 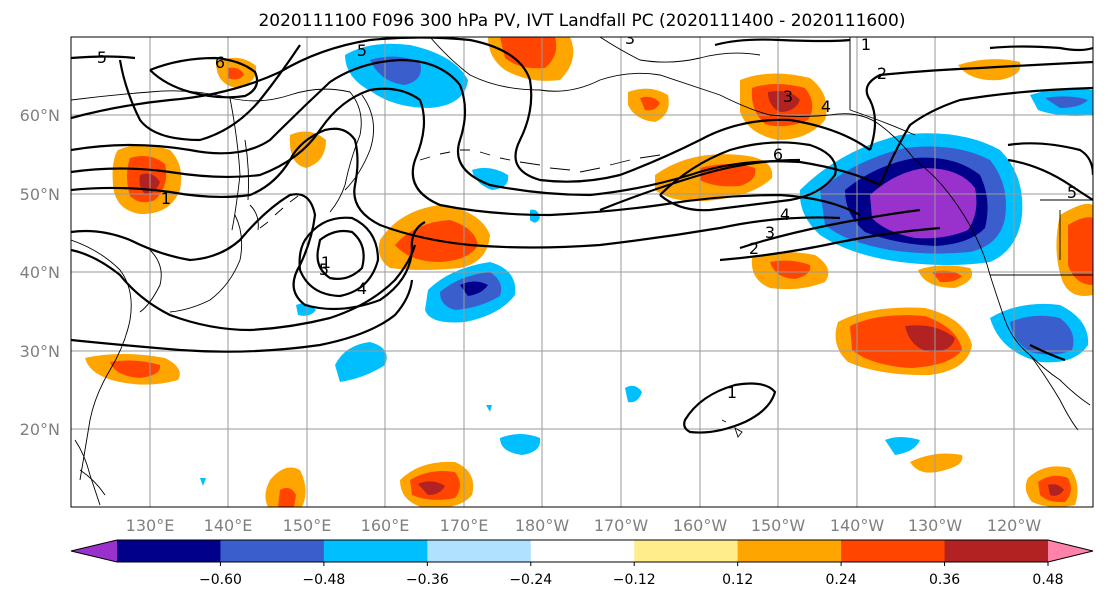 What do you see at coordinates (700, 525) in the screenshot?
I see `lon-label: 160°W` at bounding box center [700, 525].